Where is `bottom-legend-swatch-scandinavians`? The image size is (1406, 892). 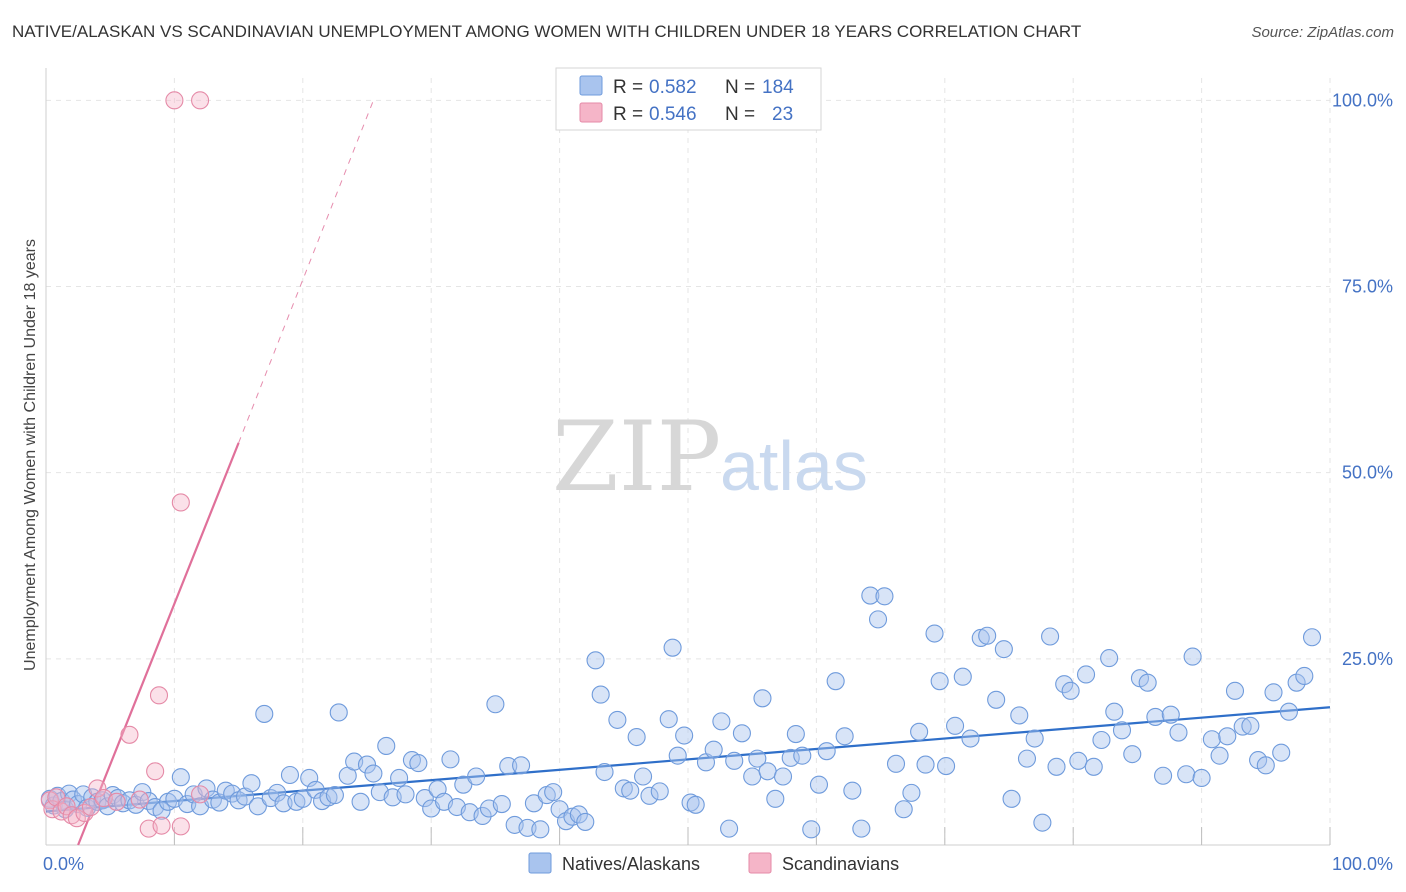
bottom-legend-swatch-scandinavians is located at coordinates (760, 863).